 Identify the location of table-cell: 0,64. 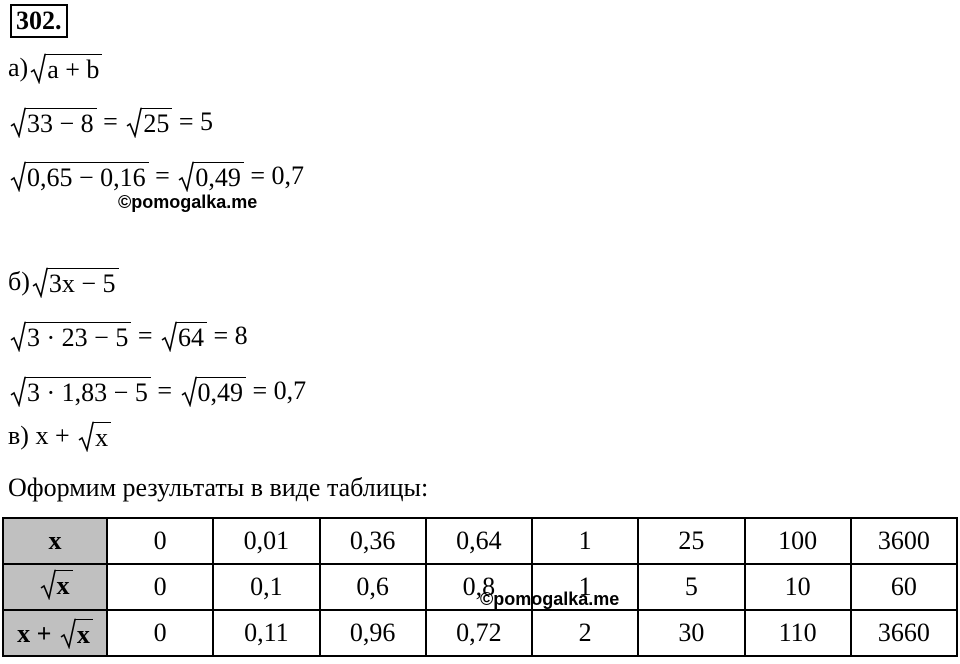
(479, 541).